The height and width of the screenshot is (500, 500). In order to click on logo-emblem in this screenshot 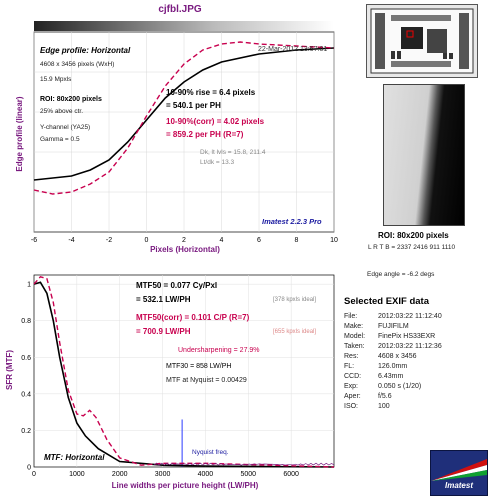, I will do `click(459, 470)`.